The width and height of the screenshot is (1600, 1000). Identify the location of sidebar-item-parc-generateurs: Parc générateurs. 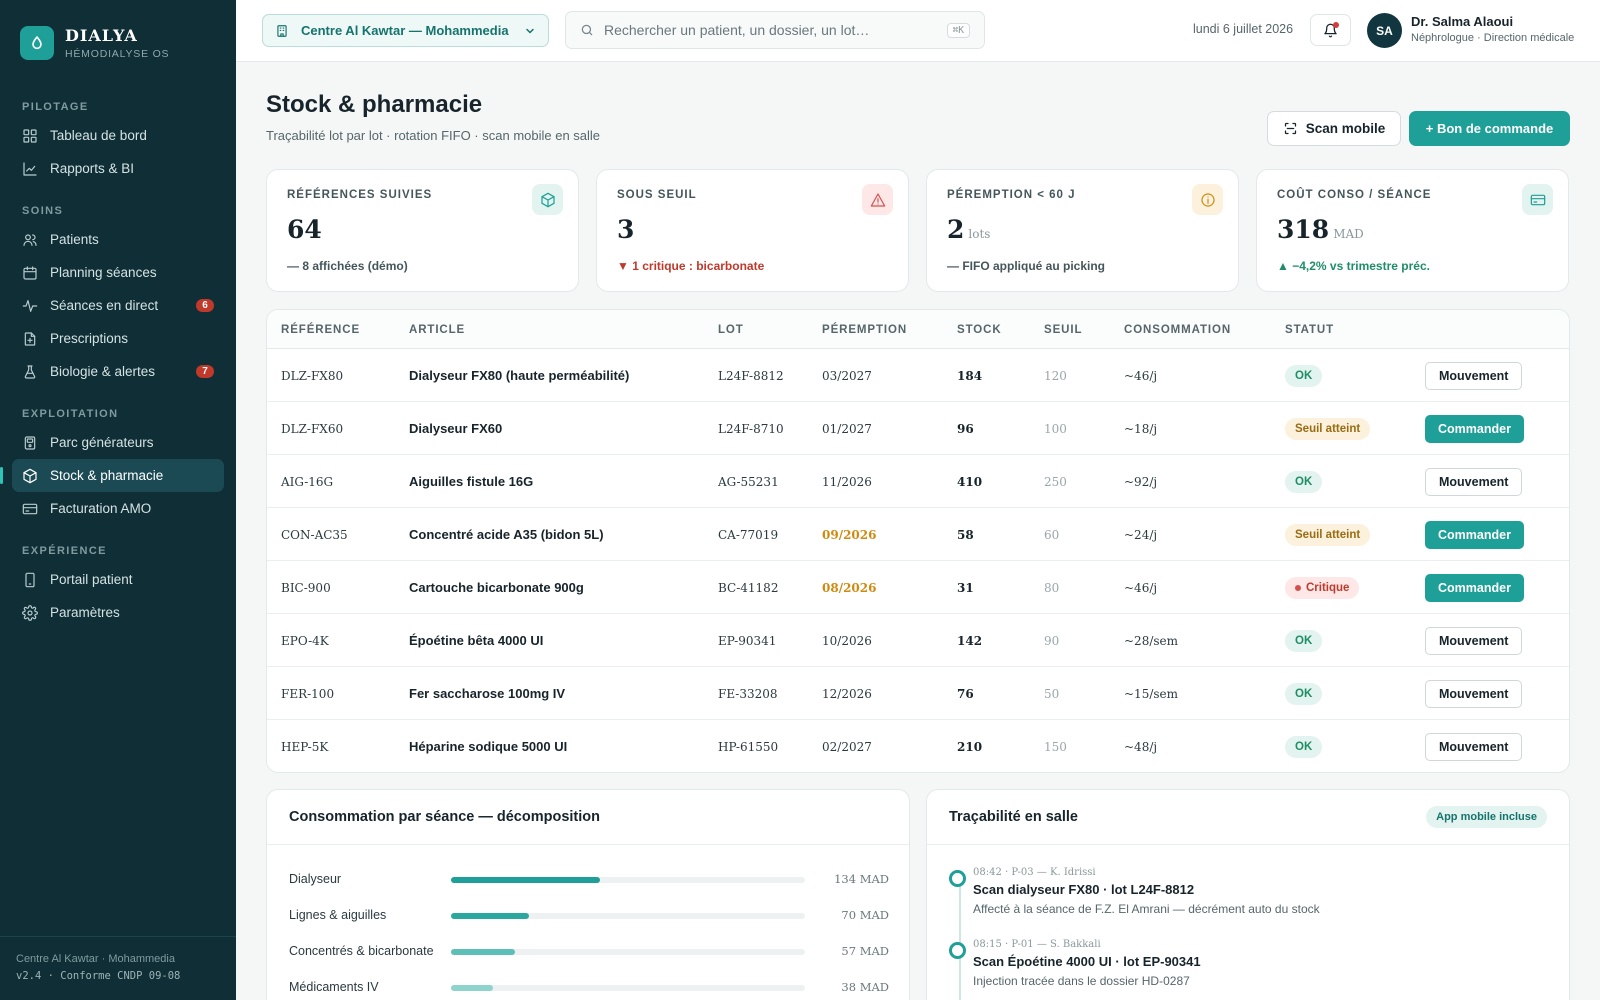
(118, 442).